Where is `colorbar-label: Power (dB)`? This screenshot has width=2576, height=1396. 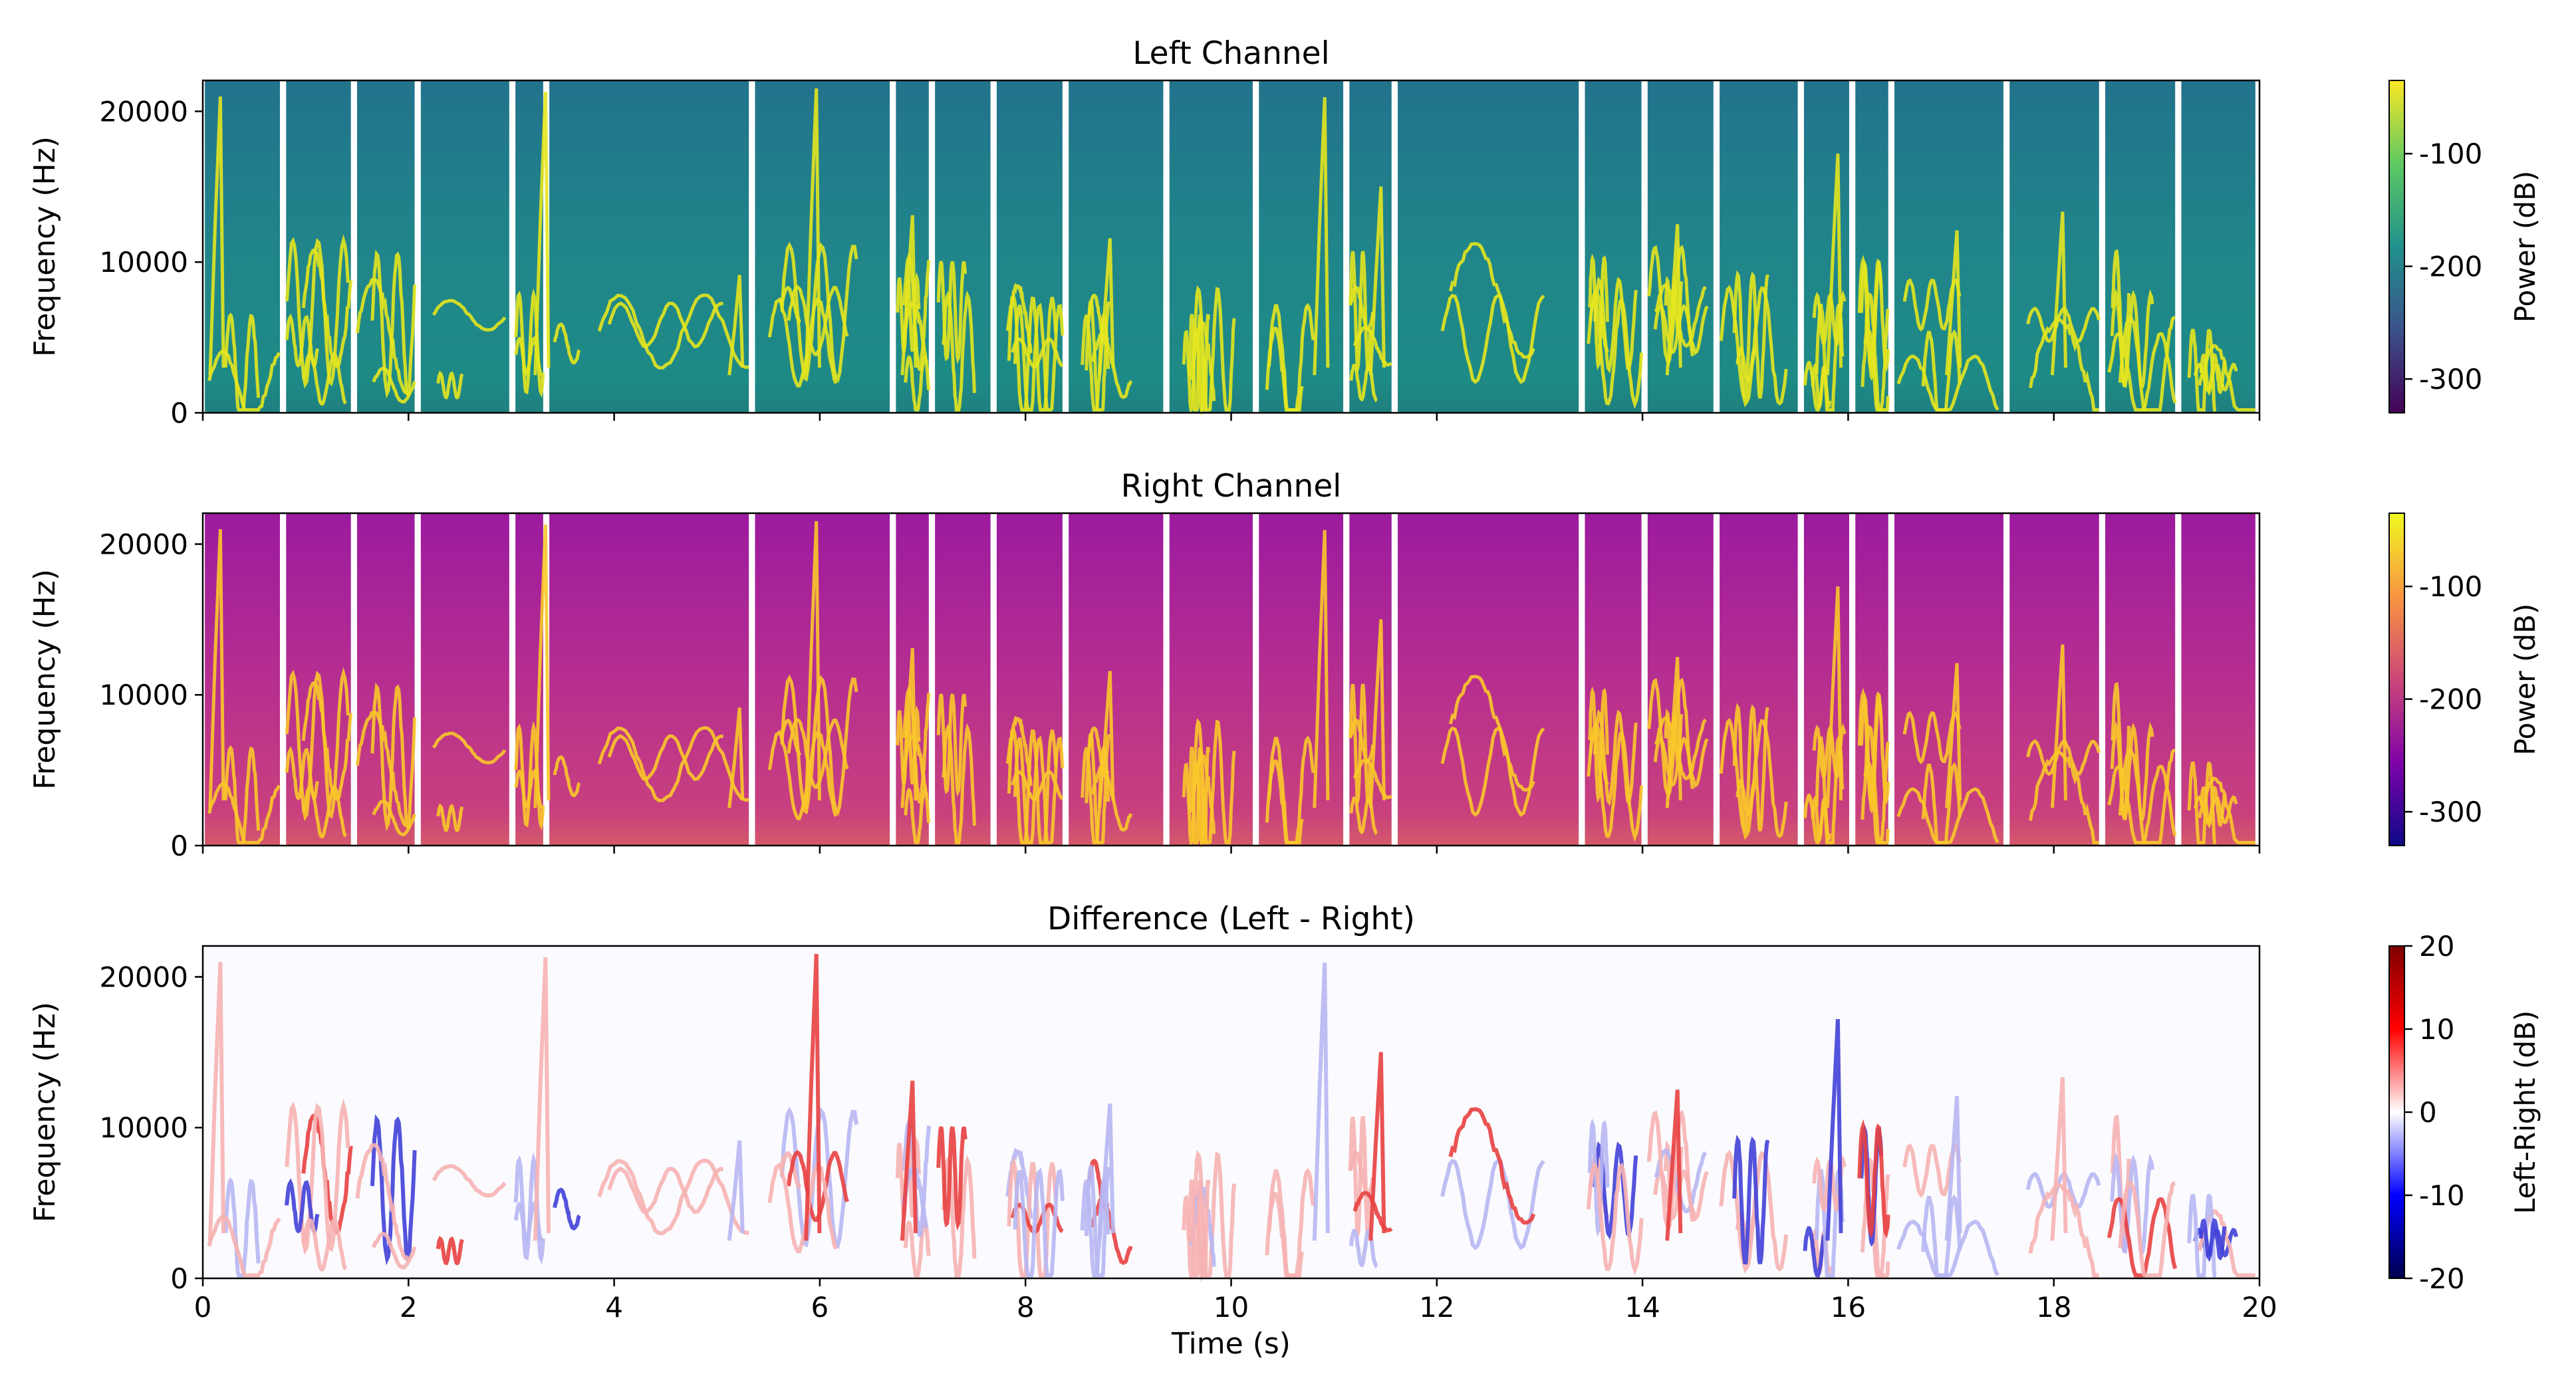 colorbar-label: Power (dB) is located at coordinates (2525, 680).